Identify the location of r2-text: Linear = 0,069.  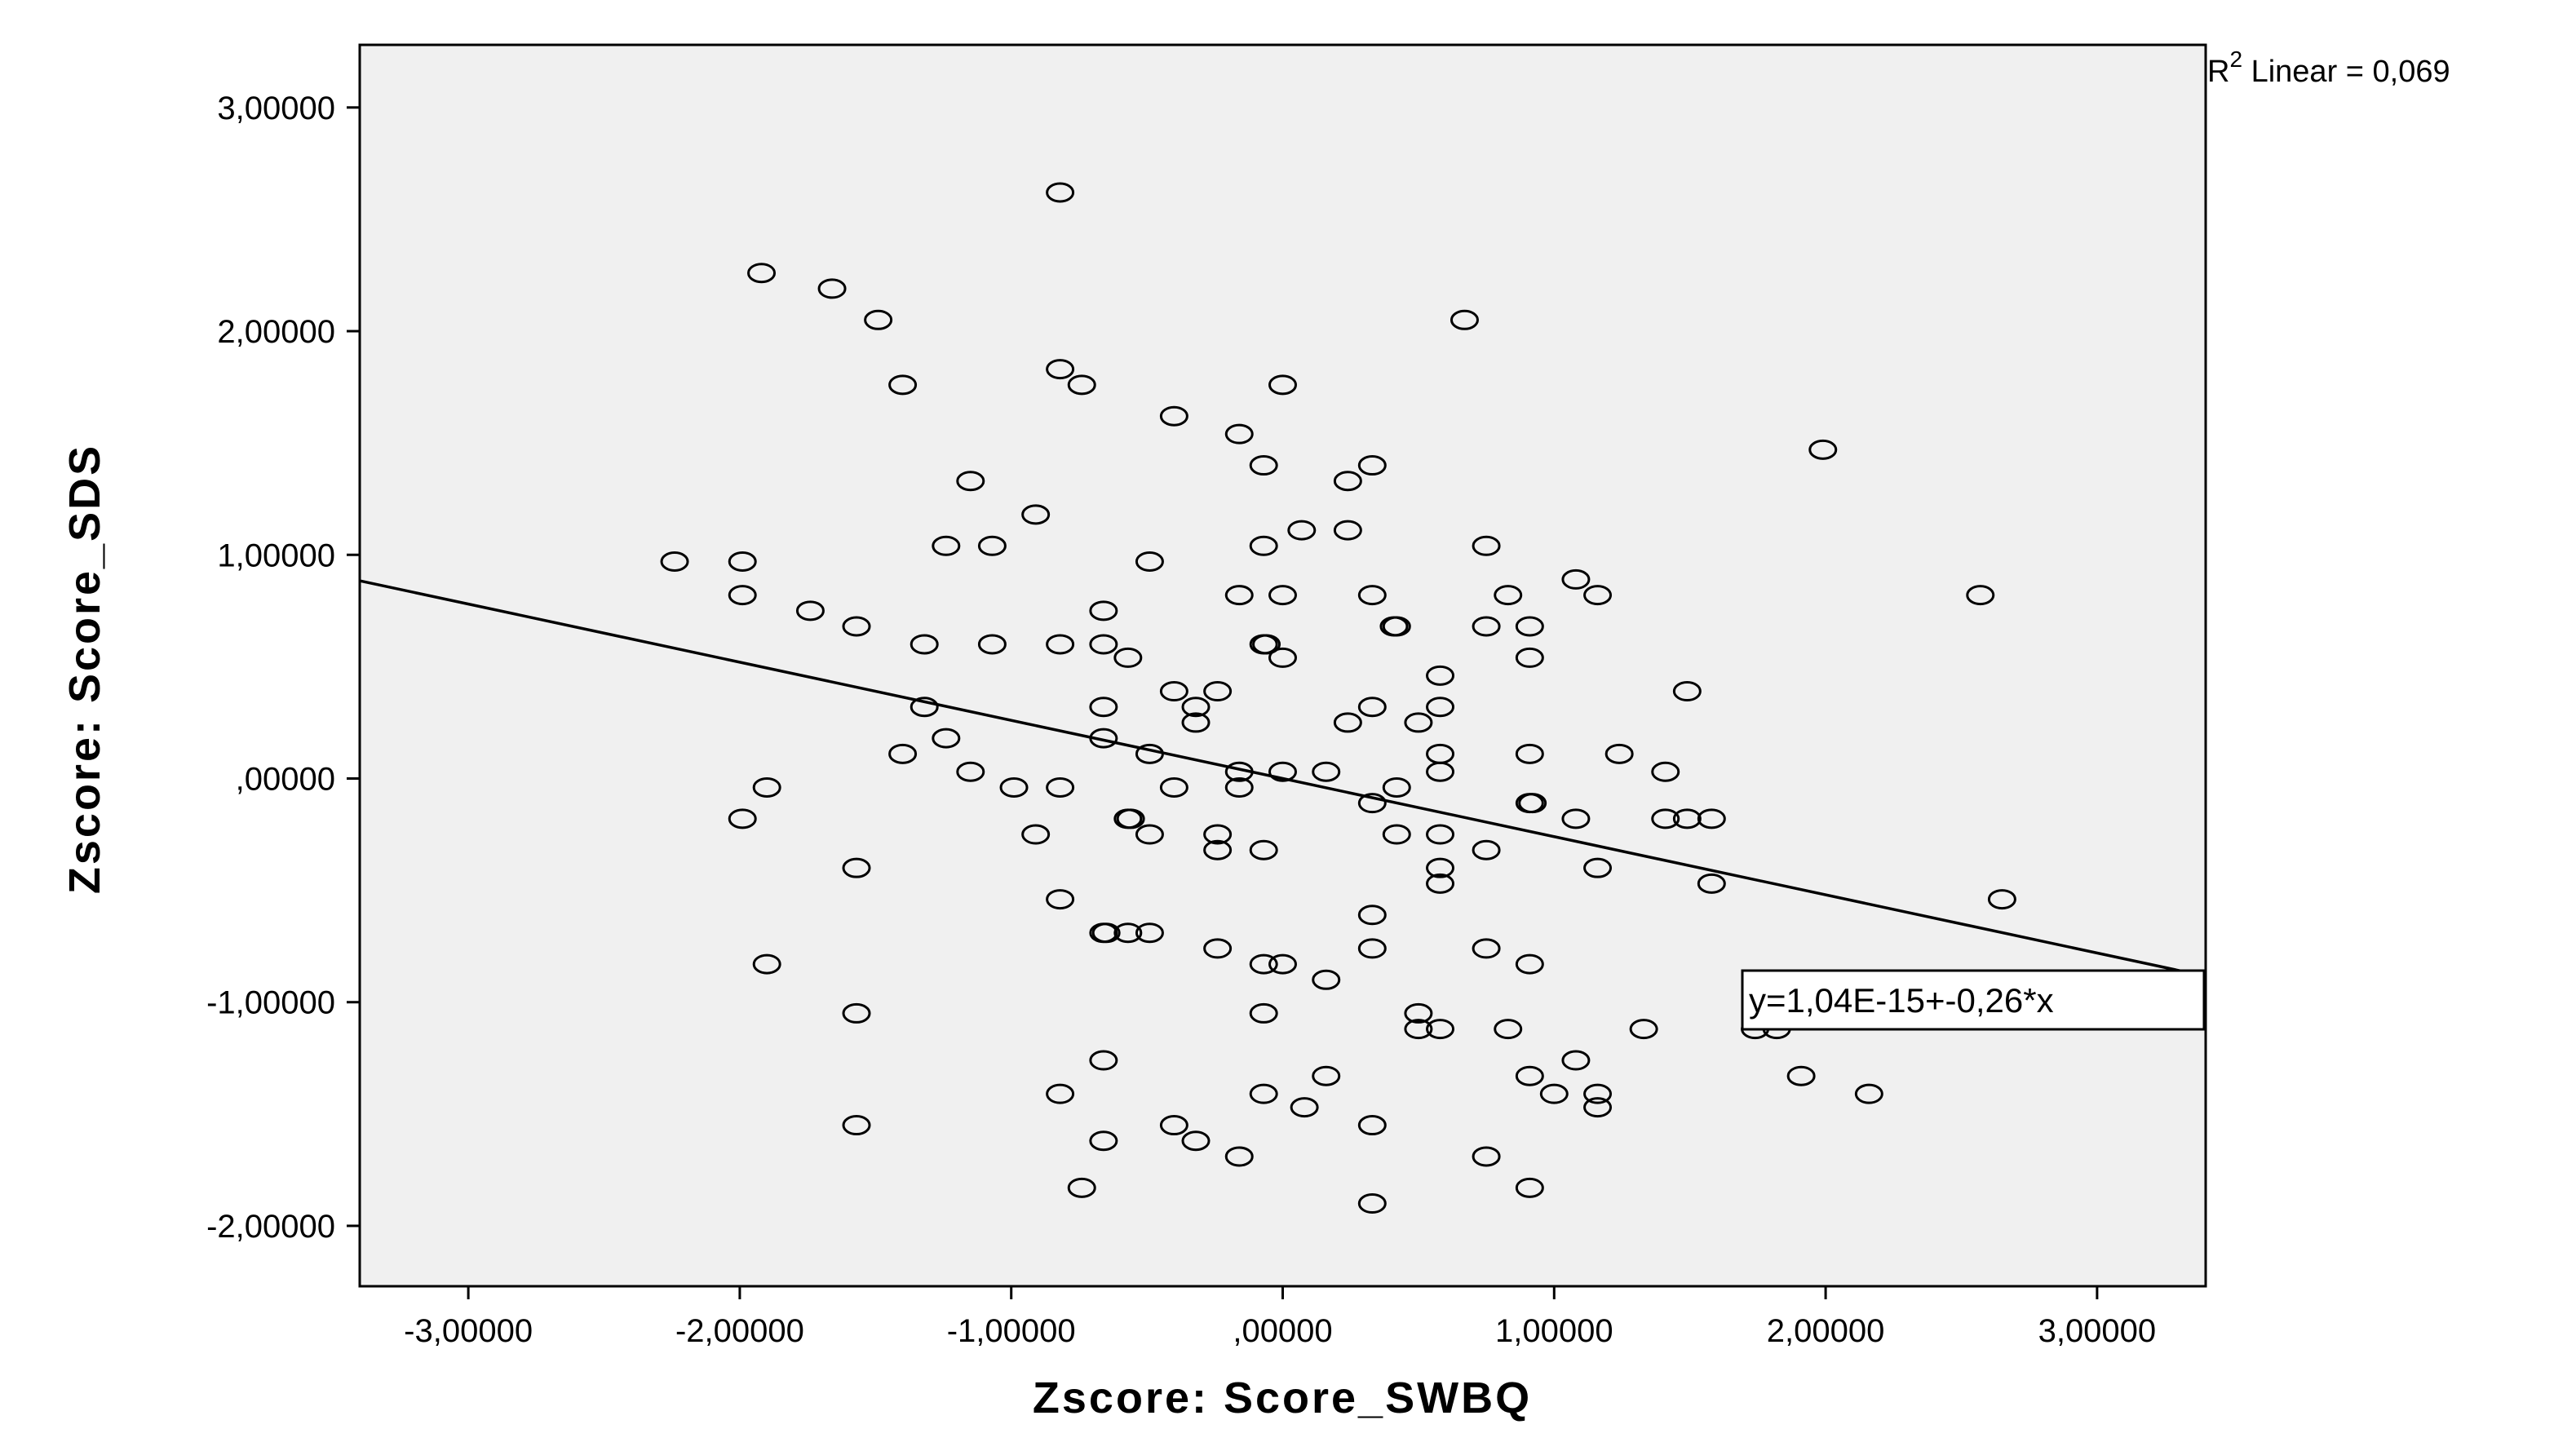
(2346, 72).